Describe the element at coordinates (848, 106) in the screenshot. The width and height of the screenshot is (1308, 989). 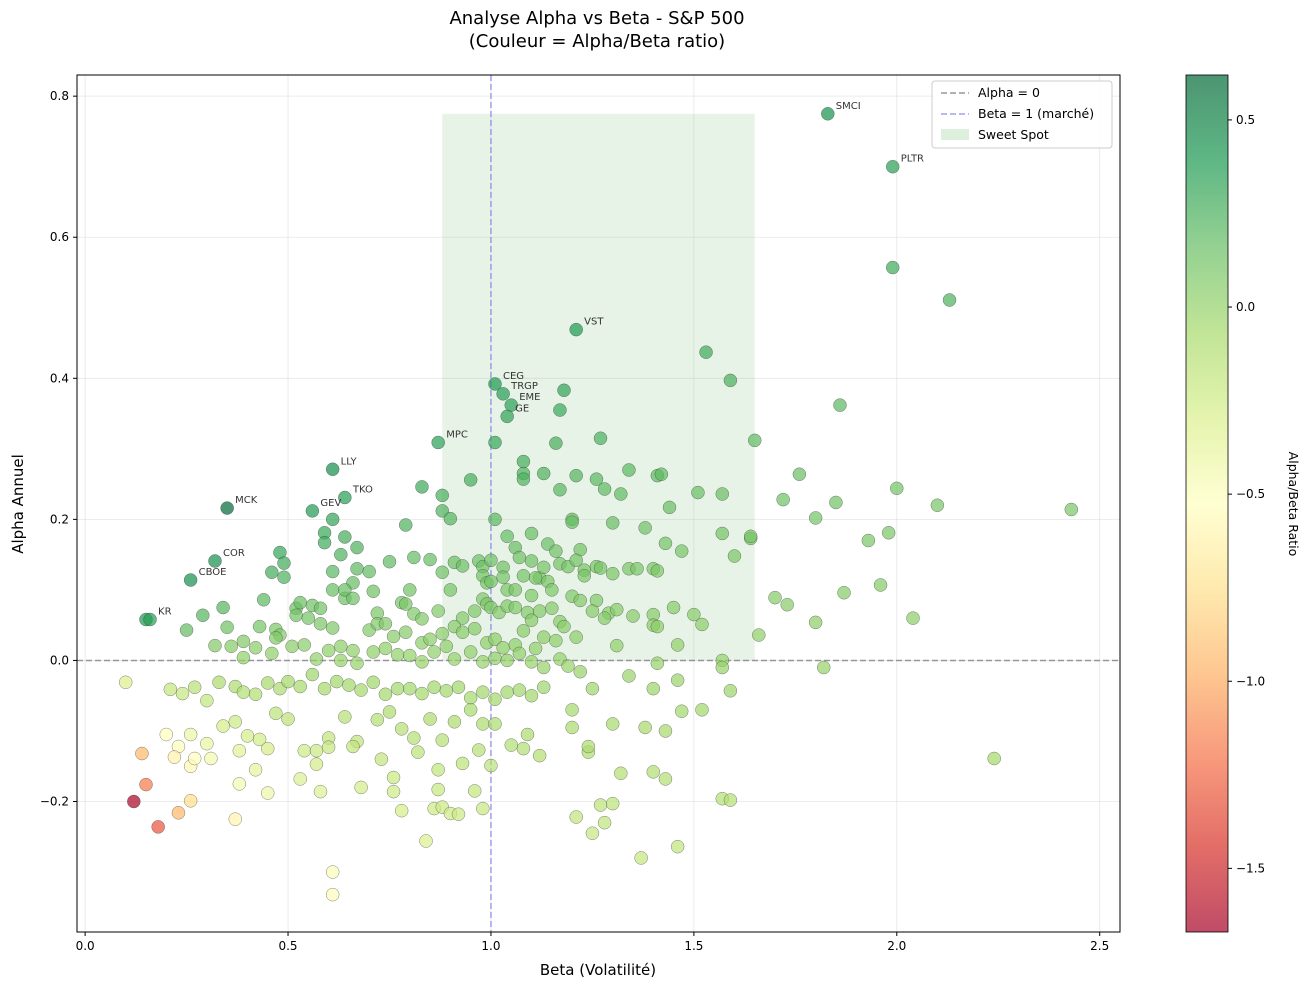
I see `annotation-smci: SMCI` at that location.